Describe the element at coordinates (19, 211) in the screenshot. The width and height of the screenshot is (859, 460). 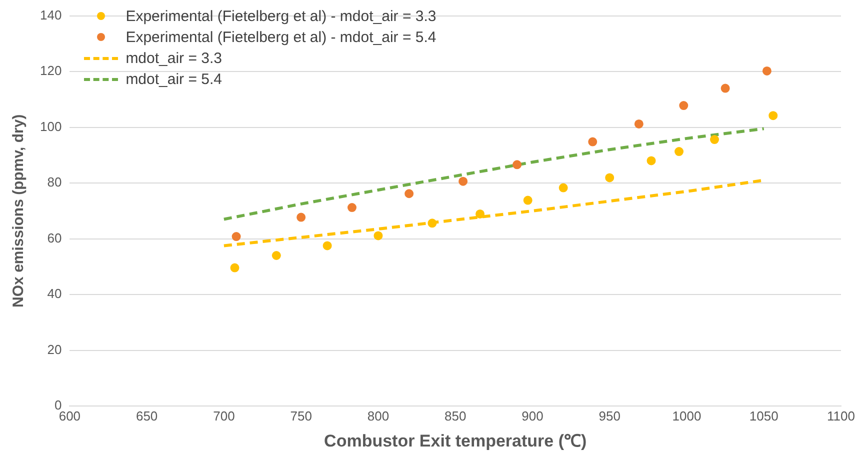
I see `y-axis-title: NOx emissions (ppmv, dry)` at that location.